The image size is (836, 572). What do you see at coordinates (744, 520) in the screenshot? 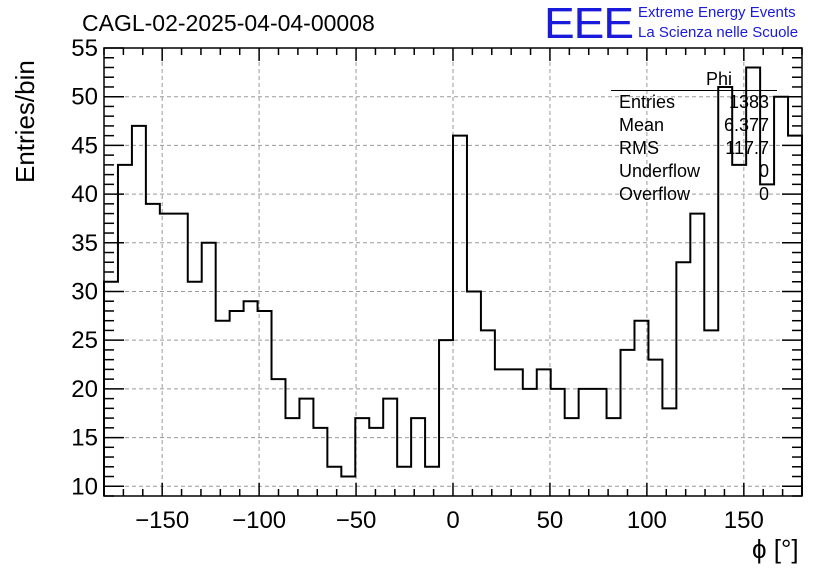
I see `x-tick-label: 150` at bounding box center [744, 520].